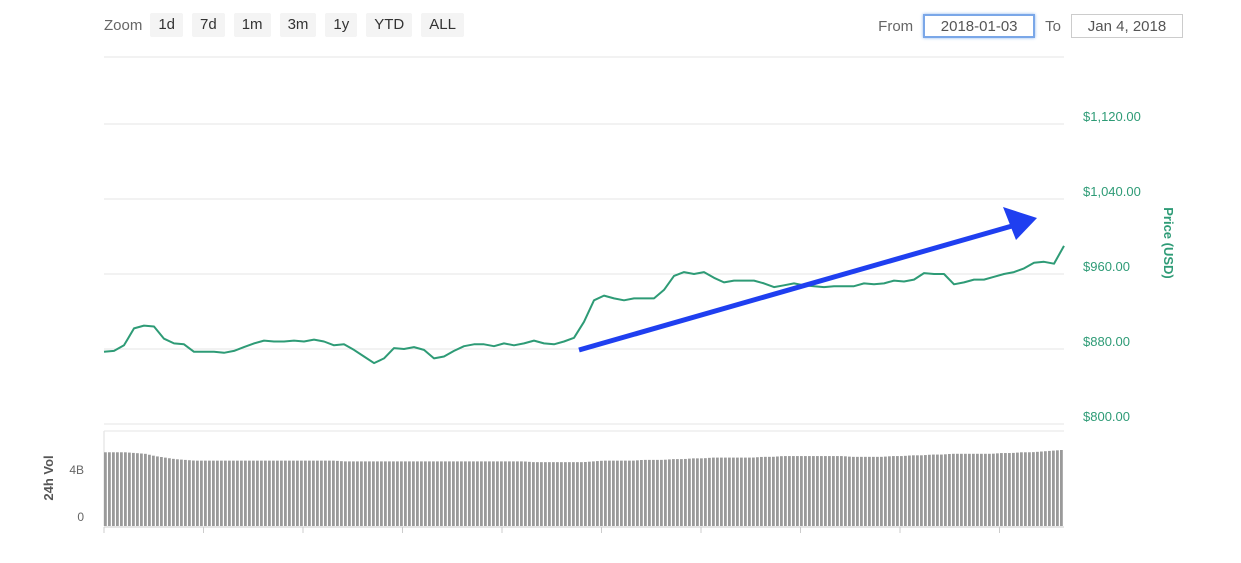 This screenshot has width=1241, height=563. Describe the element at coordinates (1127, 26) in the screenshot. I see `to-date-input` at that location.